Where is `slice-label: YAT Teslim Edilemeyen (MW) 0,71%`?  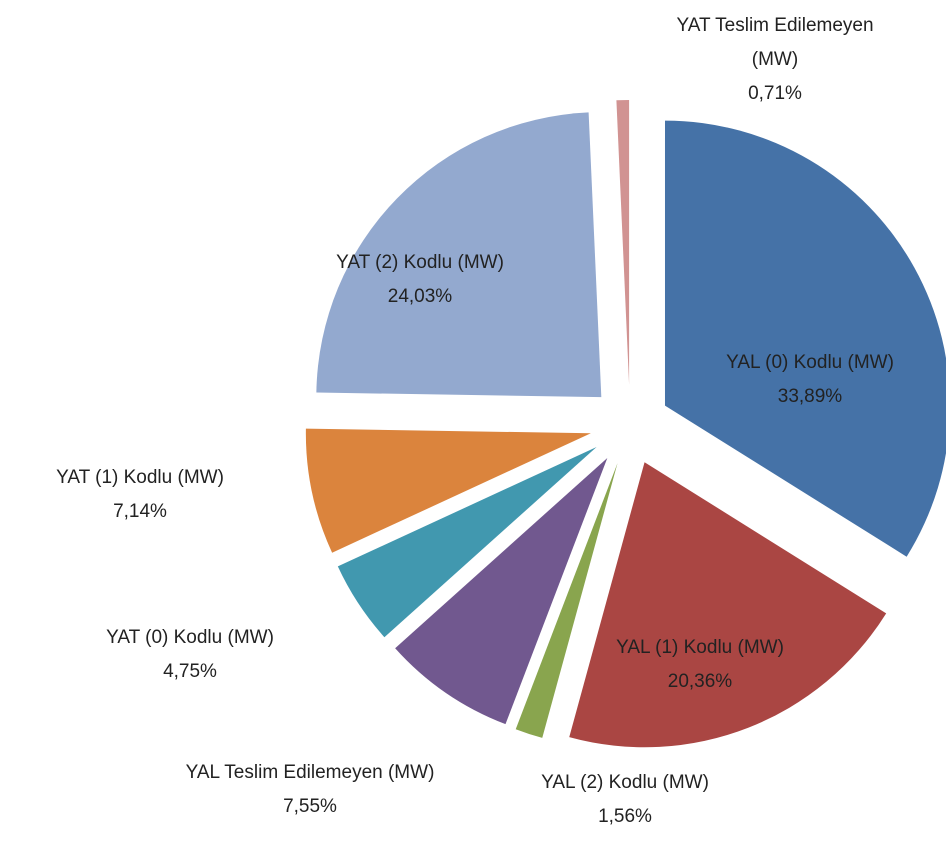 slice-label: YAT Teslim Edilemeyen (MW) 0,71% is located at coordinates (775, 60).